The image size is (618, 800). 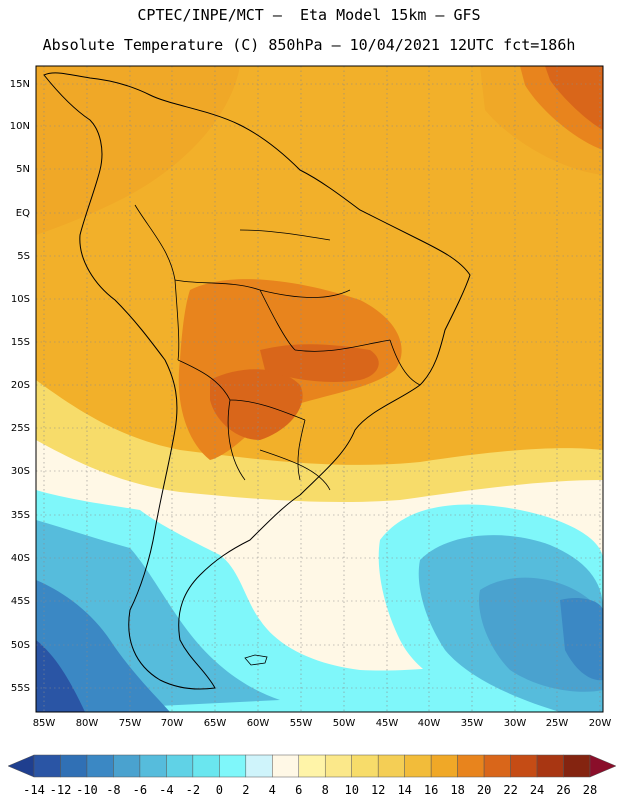 What do you see at coordinates (20, 126) in the screenshot?
I see `lat-label: 10N` at bounding box center [20, 126].